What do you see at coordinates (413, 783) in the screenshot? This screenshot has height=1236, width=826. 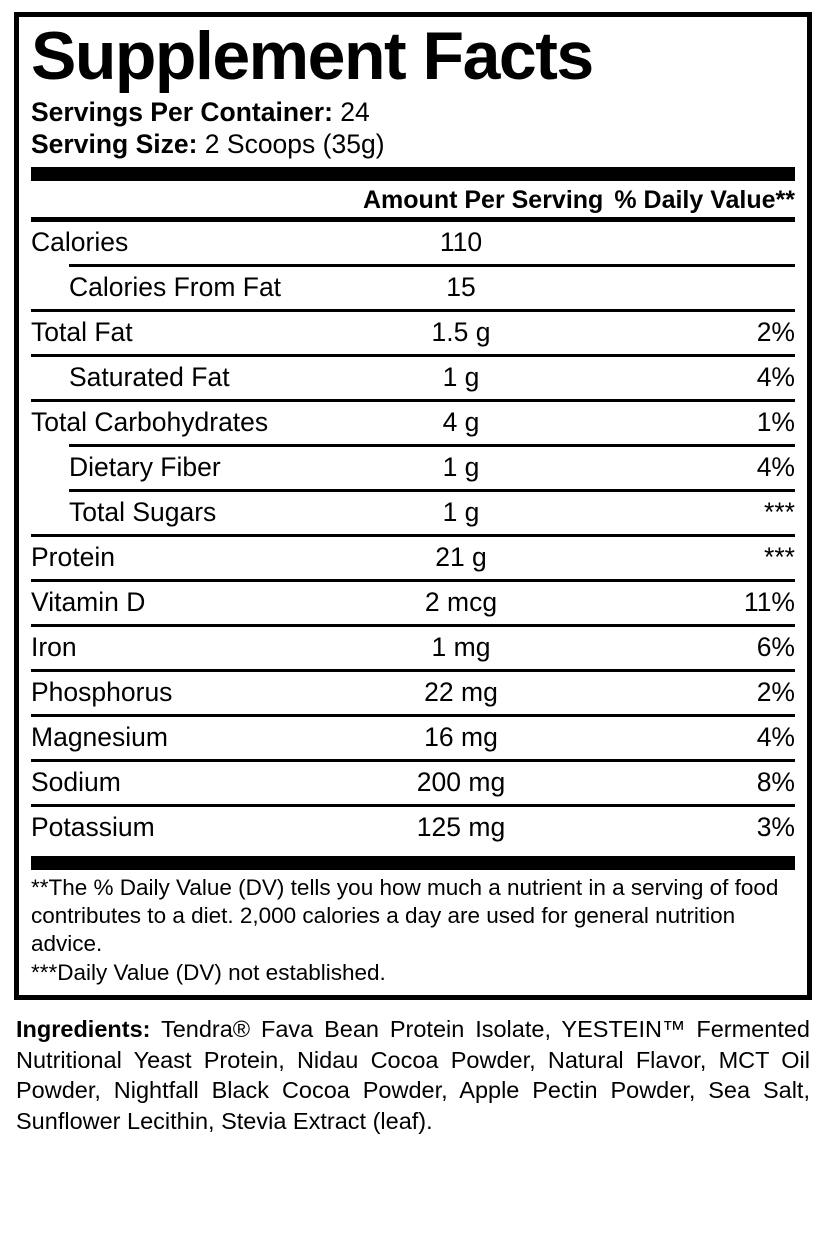 I see `table-row: Sodium 200 mg 8%` at bounding box center [413, 783].